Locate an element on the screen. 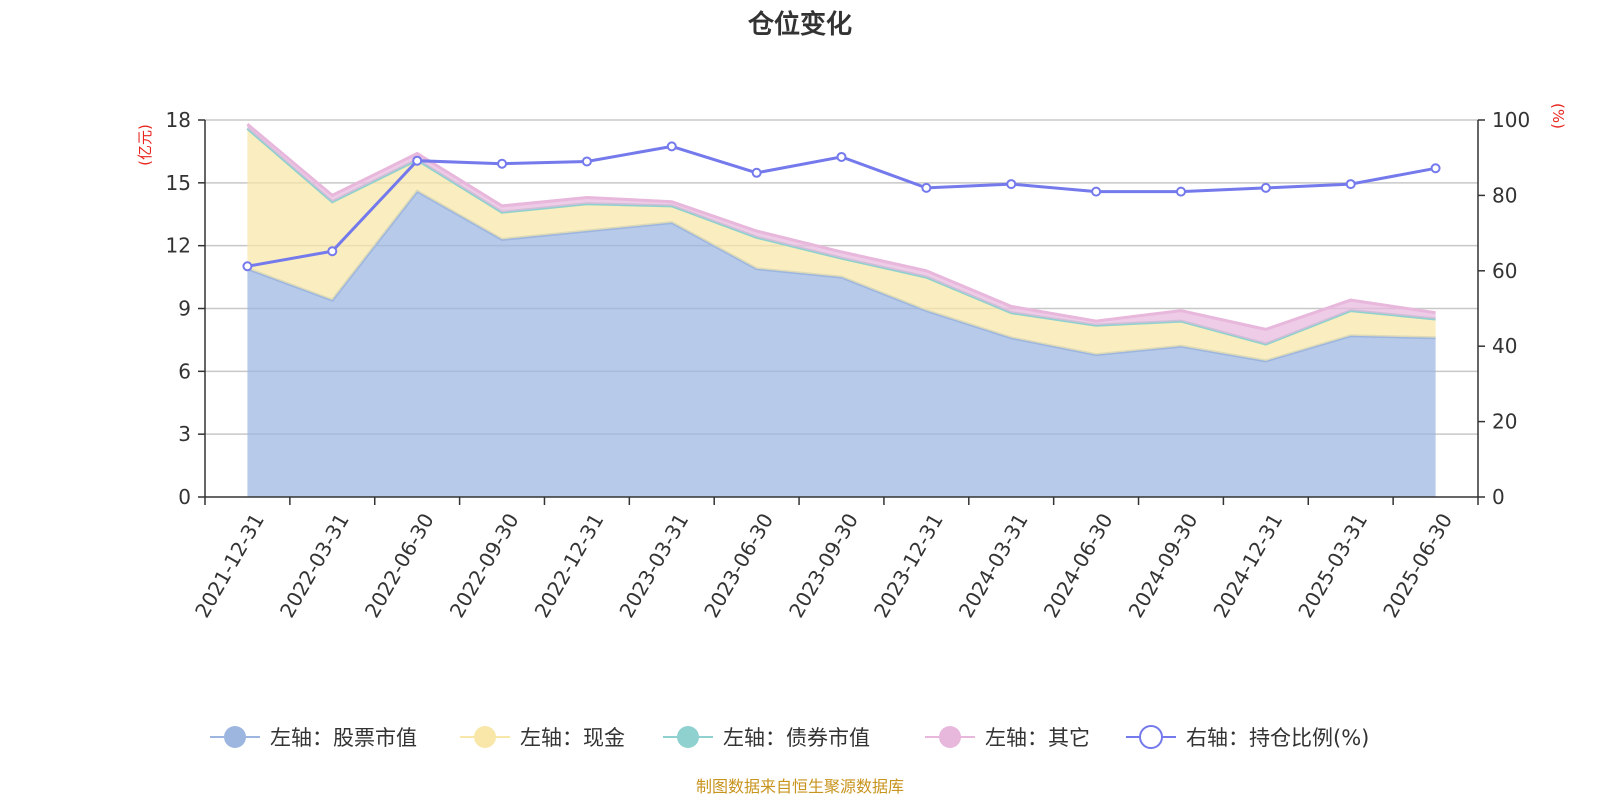 This screenshot has height=800, width=1600. right-axis-unit: (%) is located at coordinates (1558, 116).